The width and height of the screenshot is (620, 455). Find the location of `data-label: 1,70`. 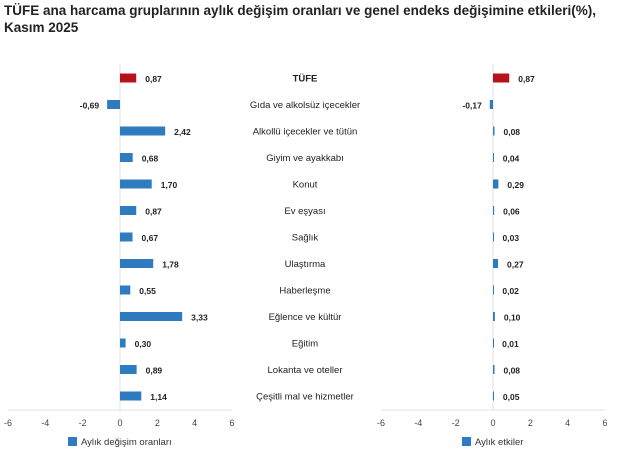

data-label: 1,70 is located at coordinates (169, 185).